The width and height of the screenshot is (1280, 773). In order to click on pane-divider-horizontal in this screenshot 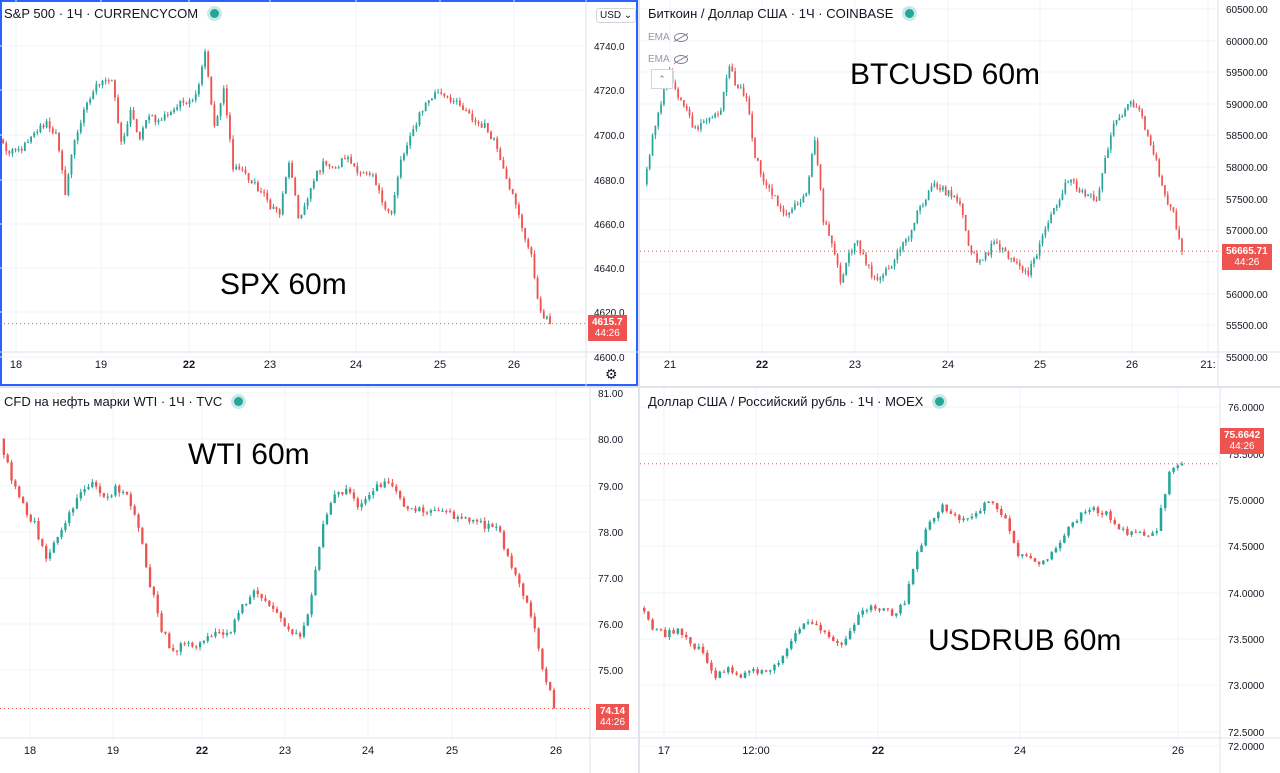, I will do `click(640, 387)`.